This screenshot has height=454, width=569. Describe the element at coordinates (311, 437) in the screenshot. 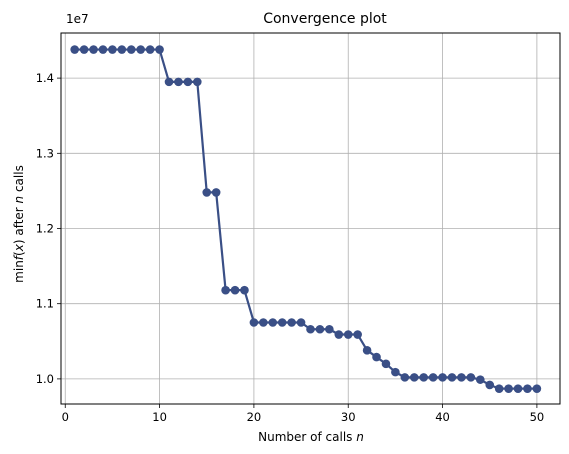

I see `x-axis-label: Number of calls n` at that location.